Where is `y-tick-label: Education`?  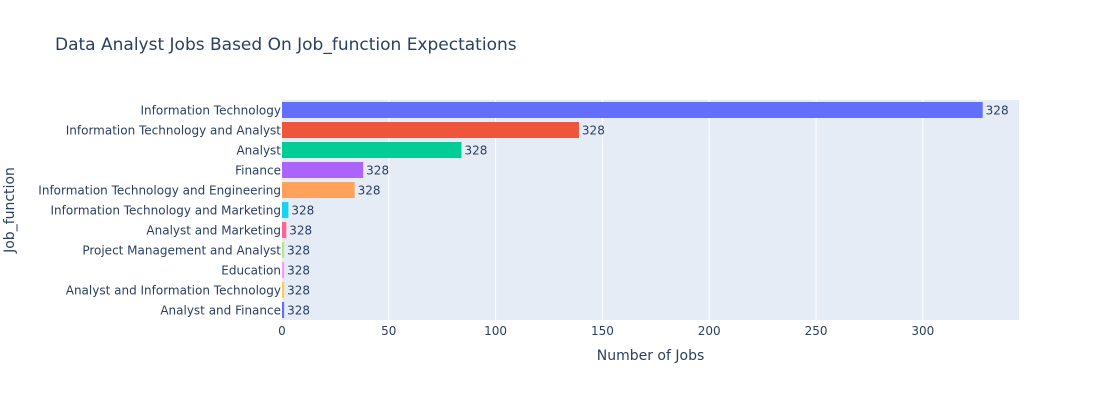 y-tick-label: Education is located at coordinates (251, 271).